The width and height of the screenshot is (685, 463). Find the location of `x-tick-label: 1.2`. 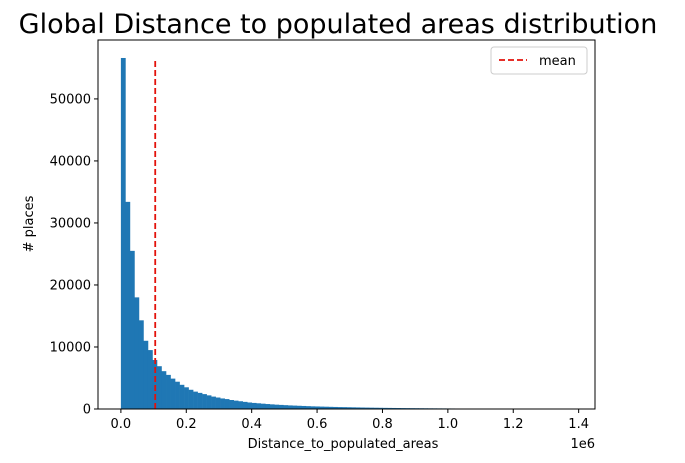

x-tick-label: 1.2 is located at coordinates (513, 424).